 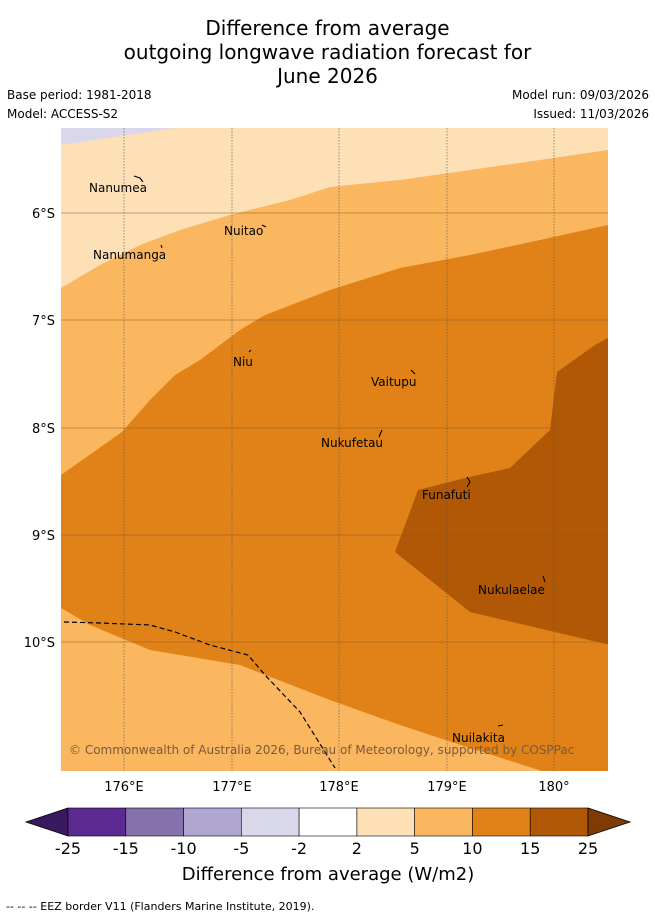 I want to click on colorbar-tick-label: -5, so click(x=241, y=848).